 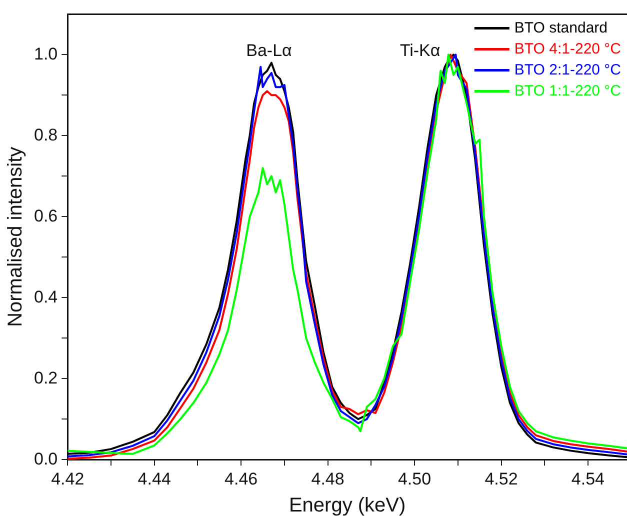 I want to click on x-tick-label: 4.52, so click(x=501, y=478).